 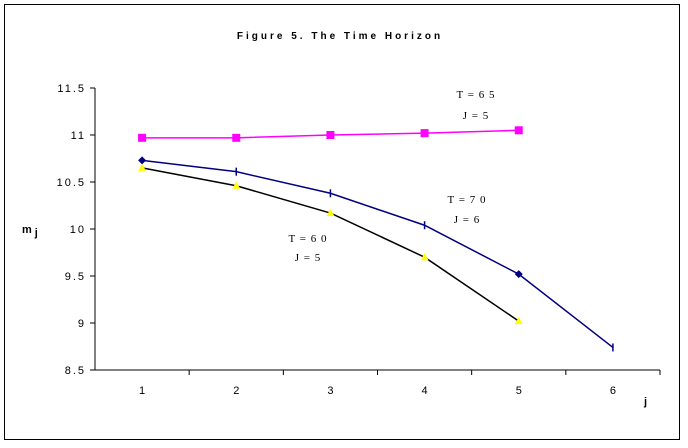 What do you see at coordinates (331, 391) in the screenshot?
I see `x-tick-label: 3` at bounding box center [331, 391].